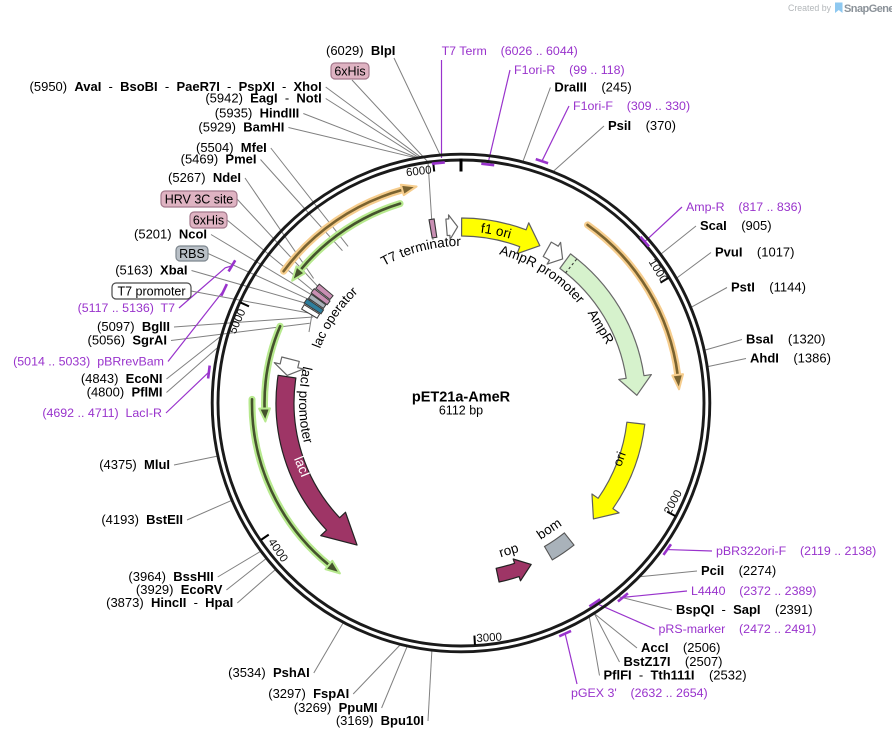  Describe the element at coordinates (257, 113) in the screenshot. I see `svg-text: (5935) HindIII` at that location.